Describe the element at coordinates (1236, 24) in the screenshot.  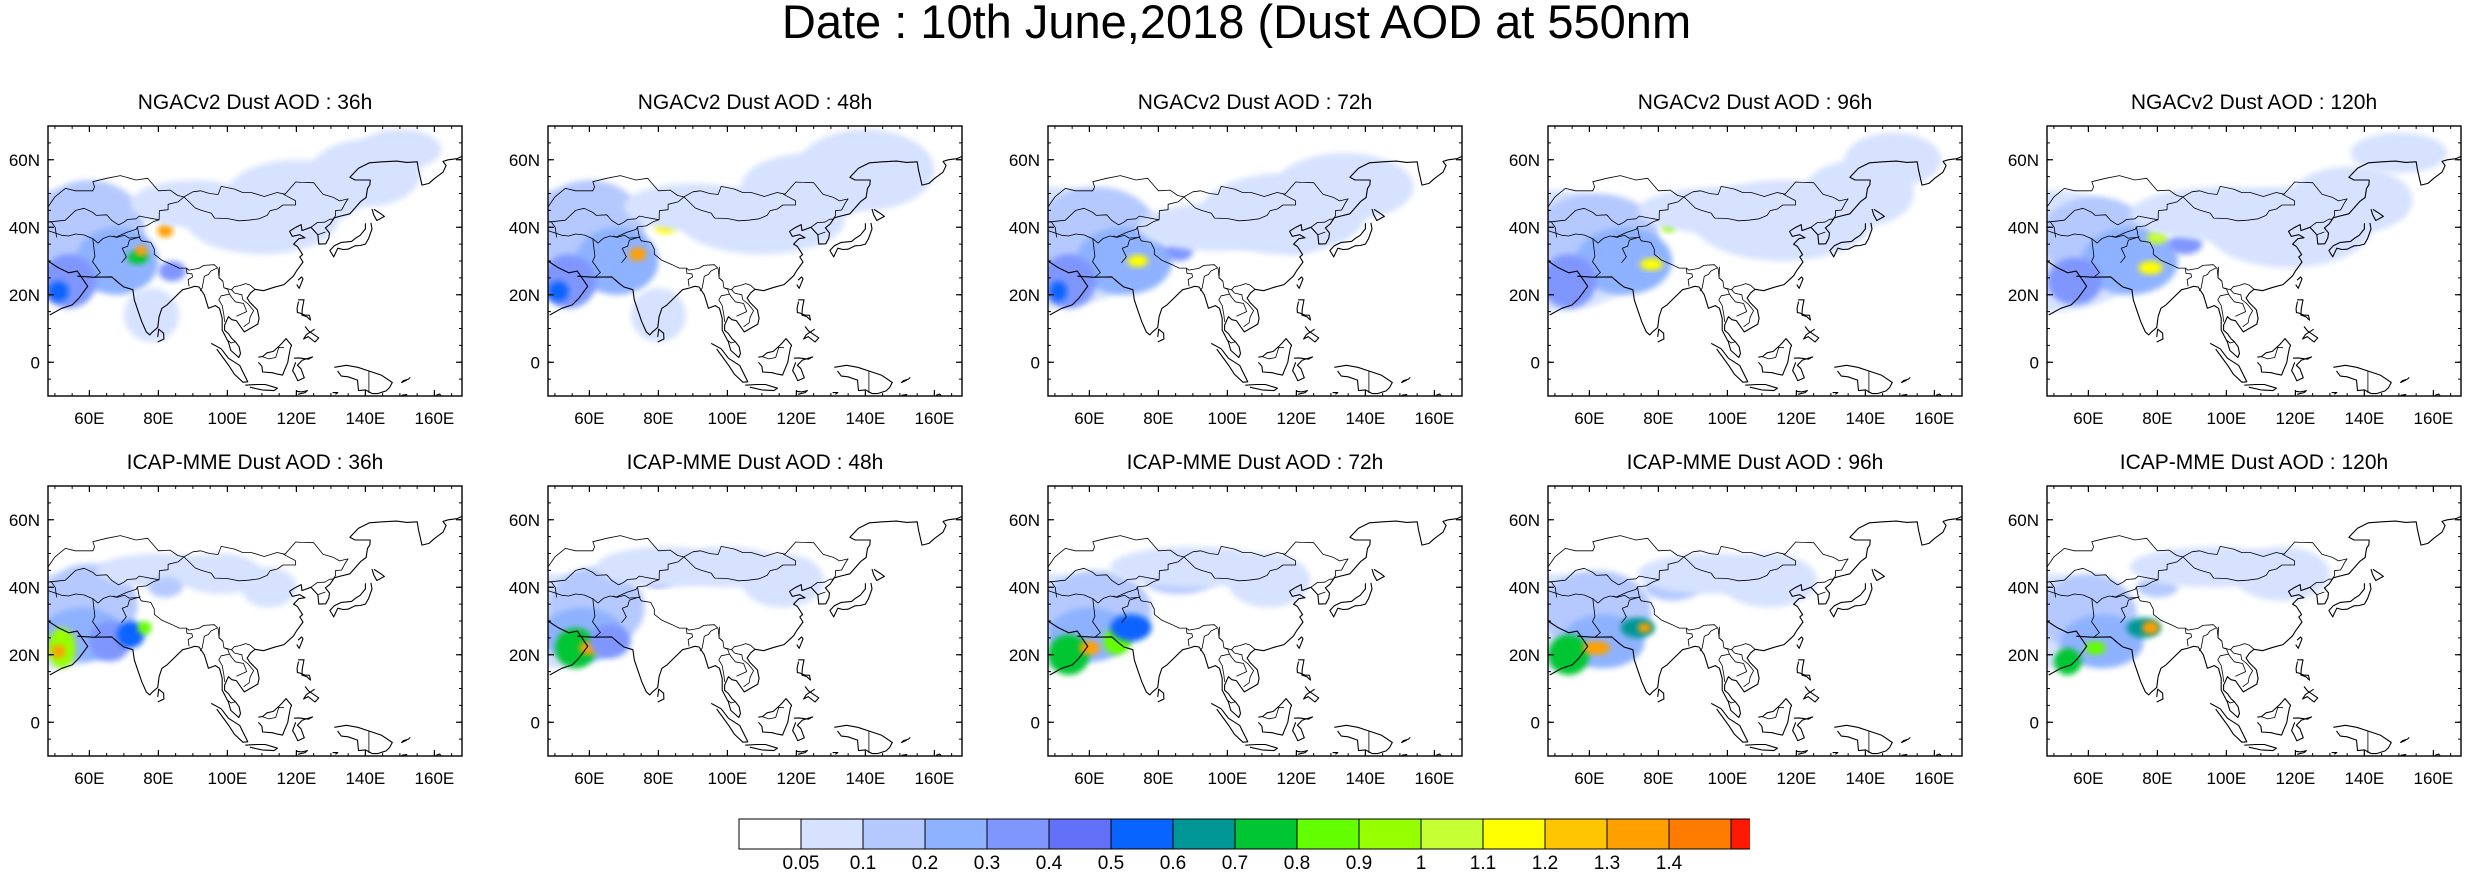
I see `figure-title: Date : 10th June,2018 (Dust AOD at 550nm` at that location.